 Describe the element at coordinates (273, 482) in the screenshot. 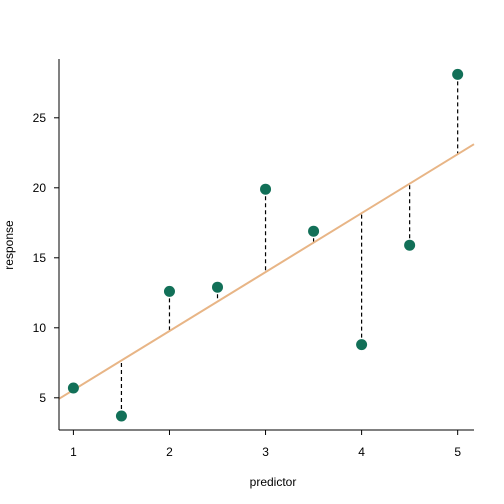

I see `x-axis-label: predictor` at that location.